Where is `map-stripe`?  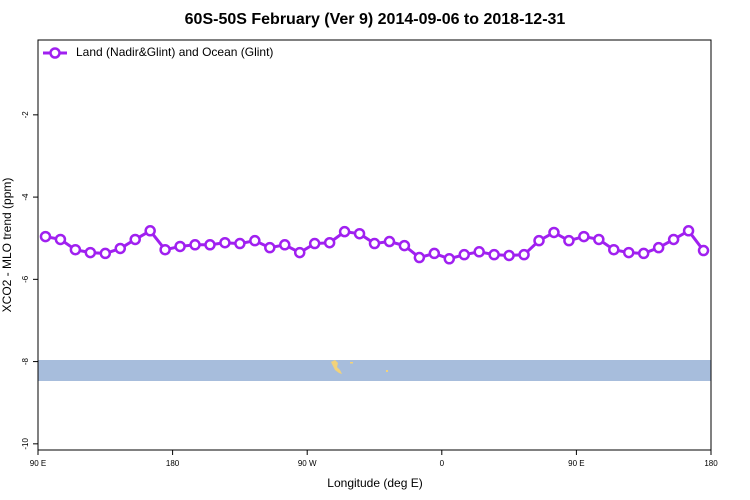 map-stripe is located at coordinates (374, 370).